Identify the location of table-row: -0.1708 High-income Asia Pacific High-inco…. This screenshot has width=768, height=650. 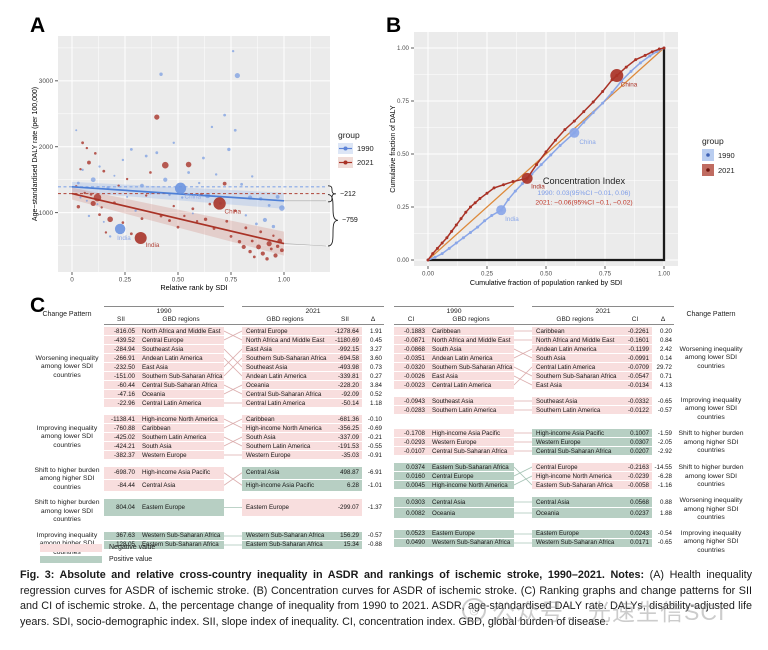
(534, 433).